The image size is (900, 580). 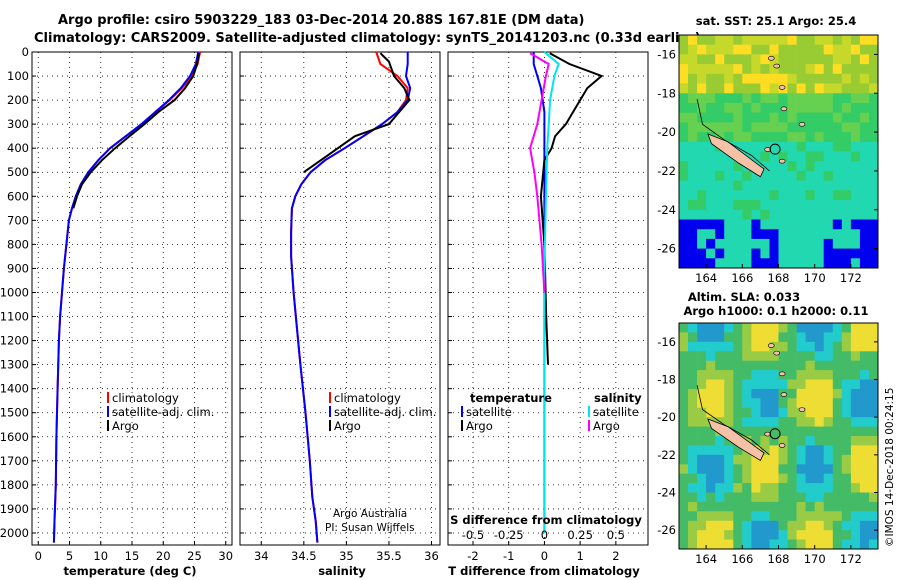 I want to click on map-xtick-label: 168, so click(x=779, y=559).